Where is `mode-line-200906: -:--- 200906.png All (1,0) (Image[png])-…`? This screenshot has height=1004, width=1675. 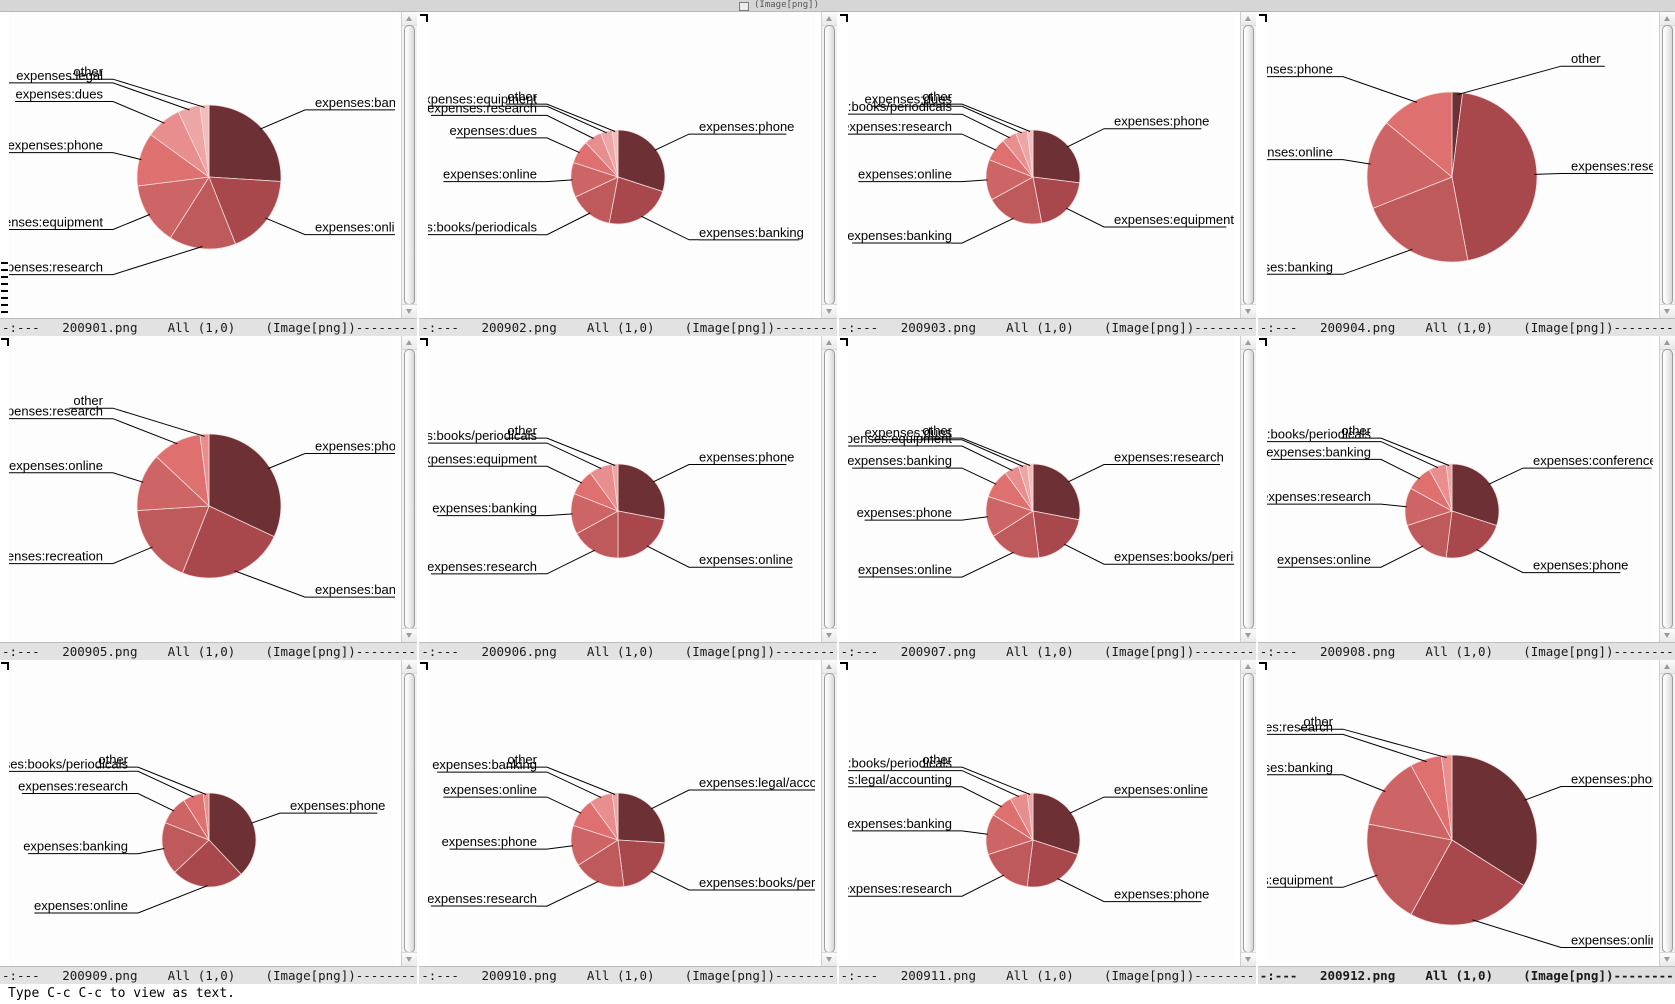
mode-line-200906: -:--- 200906.png All (1,0) (Image[png])-… is located at coordinates (628, 651).